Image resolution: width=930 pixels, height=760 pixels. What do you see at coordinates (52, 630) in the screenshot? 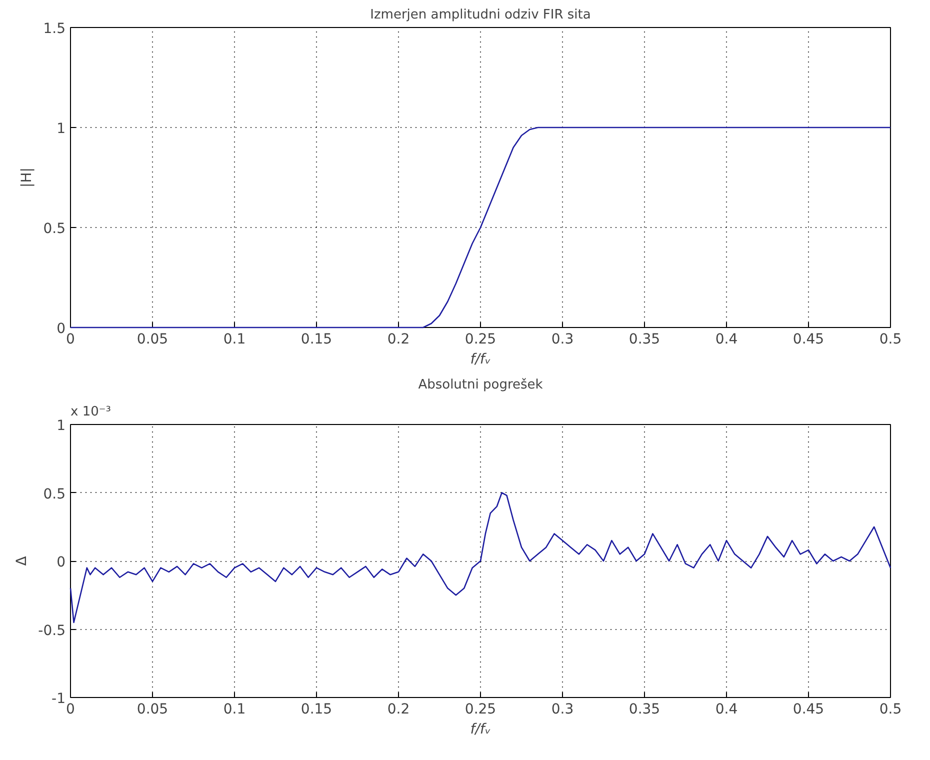
I see `y-tick-label: -0.5` at bounding box center [52, 630].